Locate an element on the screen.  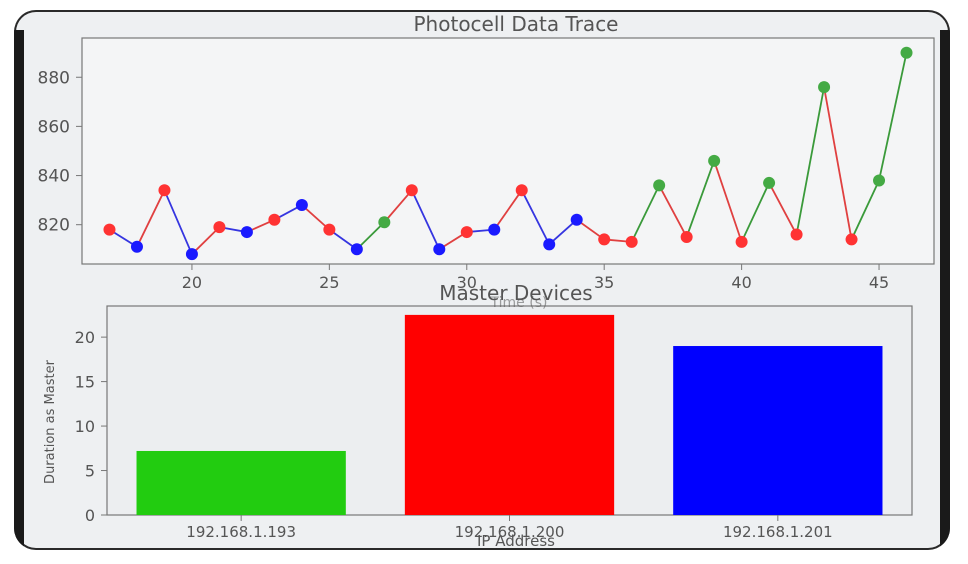
bar-chart-title: Master Devices is located at coordinates (515, 293).